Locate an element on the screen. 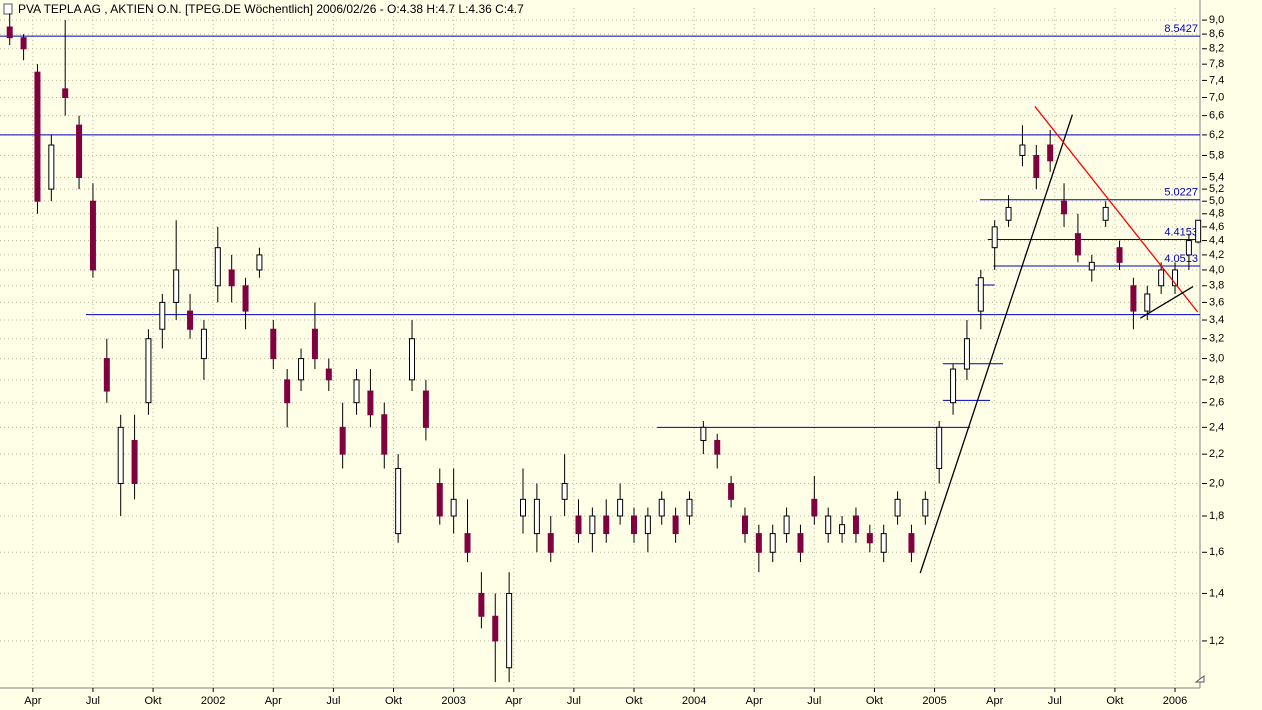 The height and width of the screenshot is (710, 1262). y-tick-label: 1,4 is located at coordinates (1216, 593).